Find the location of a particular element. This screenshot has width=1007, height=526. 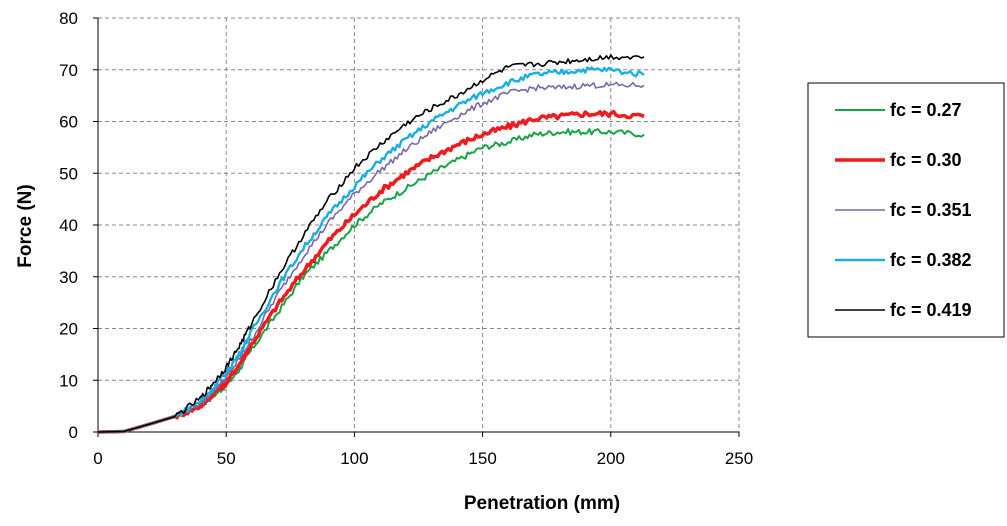

legend-label-5: fc = 0.419 is located at coordinates (931, 310).